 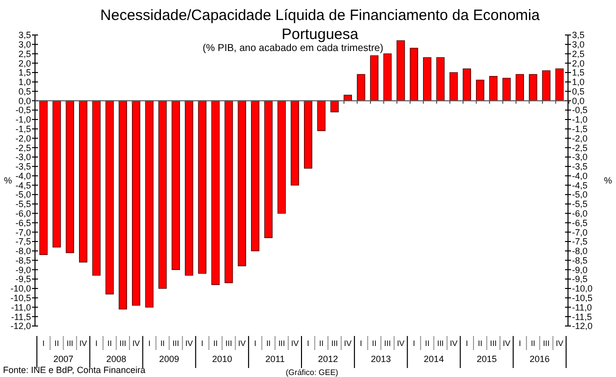 I want to click on text: 2008, so click(x=116, y=359).